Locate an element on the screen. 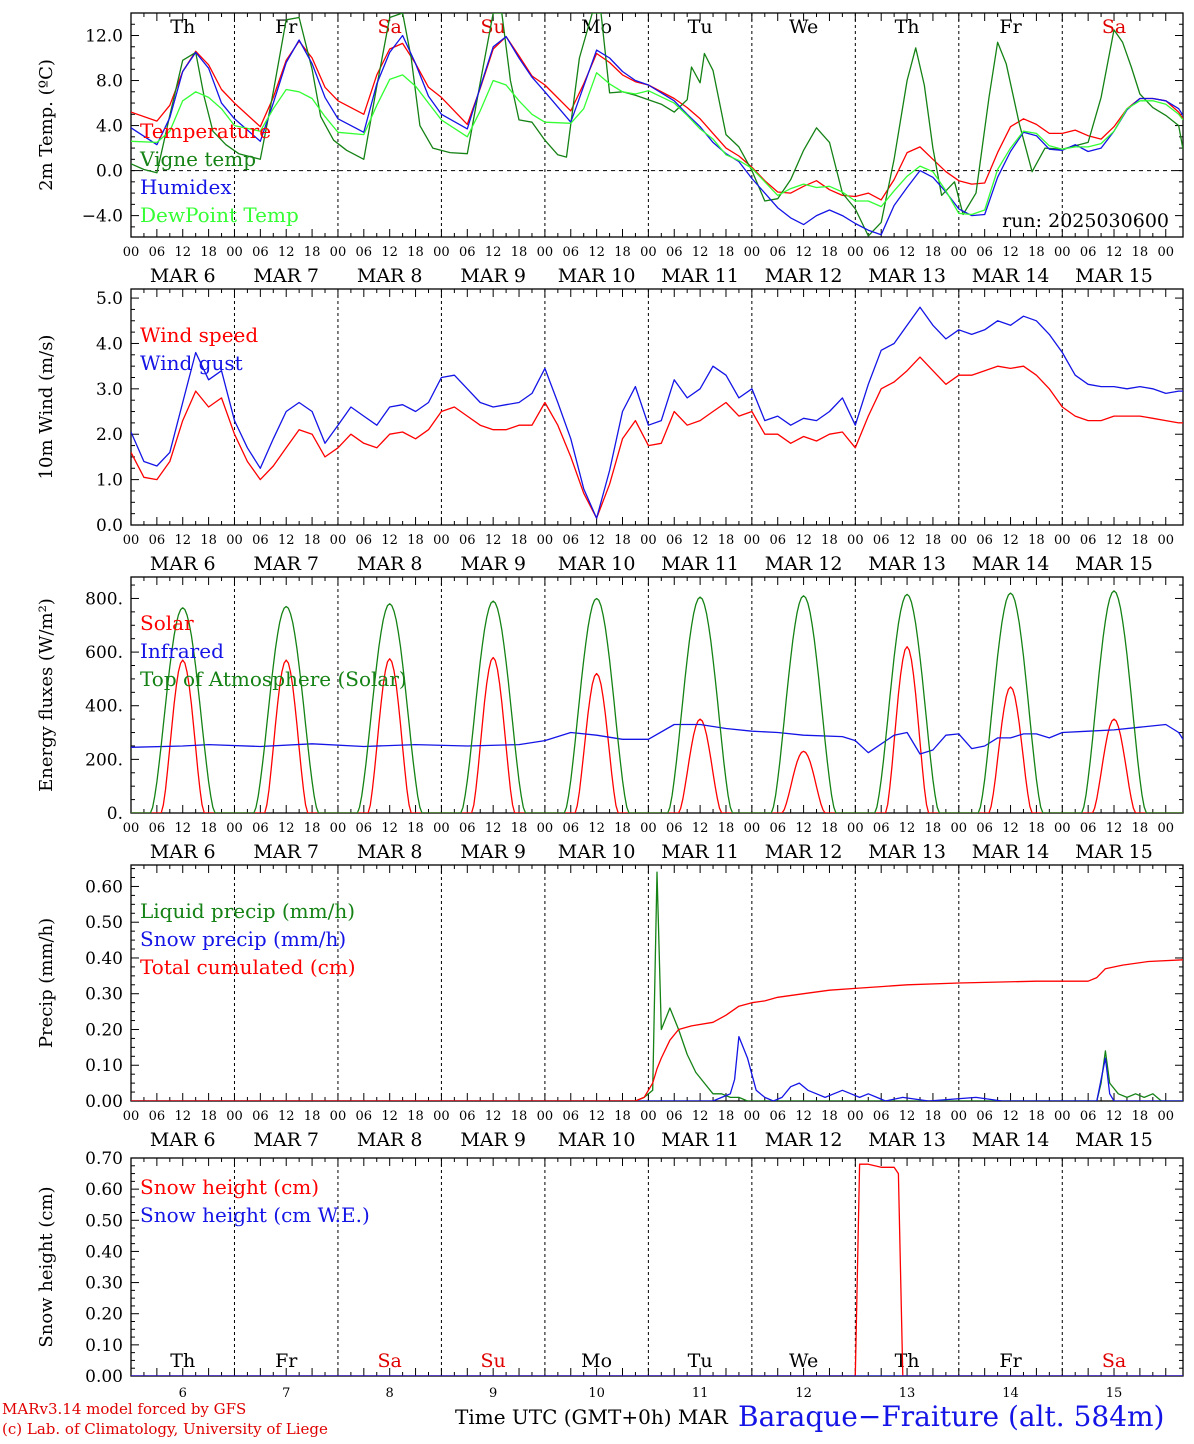 Image resolution: width=1194 pixels, height=1444 pixels. y-tick-label: 8.0 is located at coordinates (109, 82).